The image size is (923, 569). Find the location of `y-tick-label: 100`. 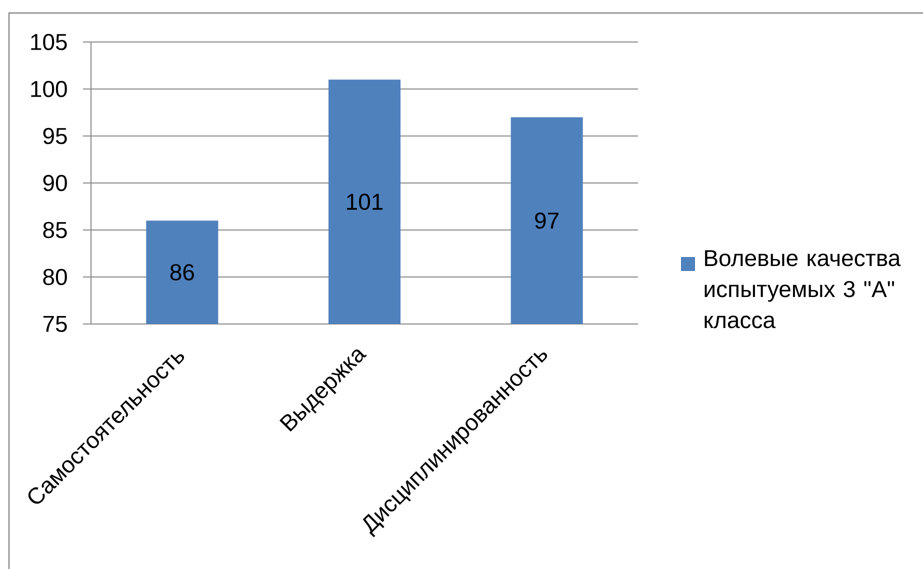

y-tick-label: 100 is located at coordinates (49, 89).